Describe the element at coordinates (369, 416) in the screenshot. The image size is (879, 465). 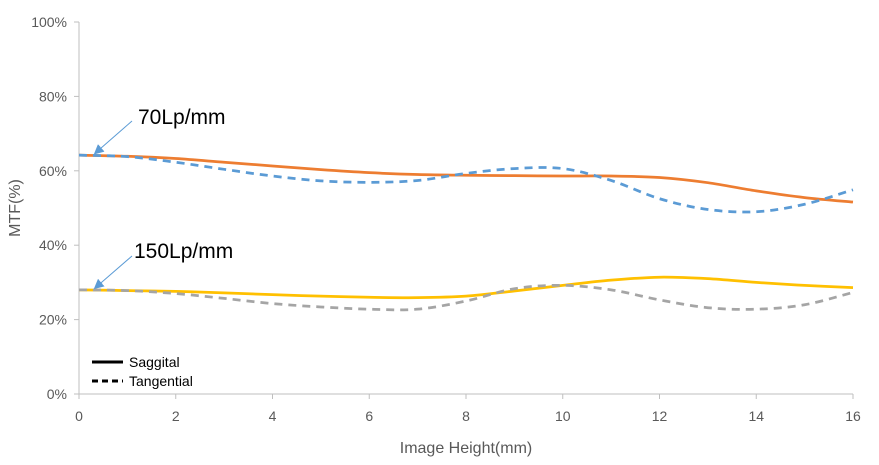
I see `x-tick-label: 6` at that location.